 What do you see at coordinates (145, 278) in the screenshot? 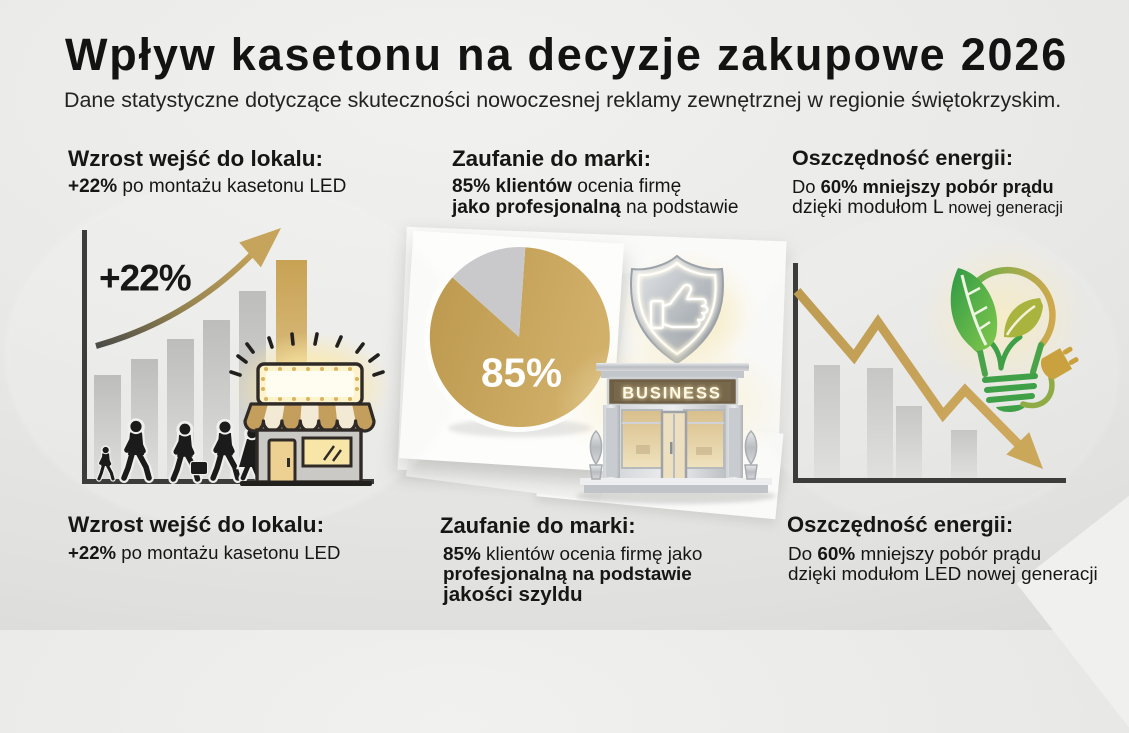
I see `svg-text: +22%` at bounding box center [145, 278].